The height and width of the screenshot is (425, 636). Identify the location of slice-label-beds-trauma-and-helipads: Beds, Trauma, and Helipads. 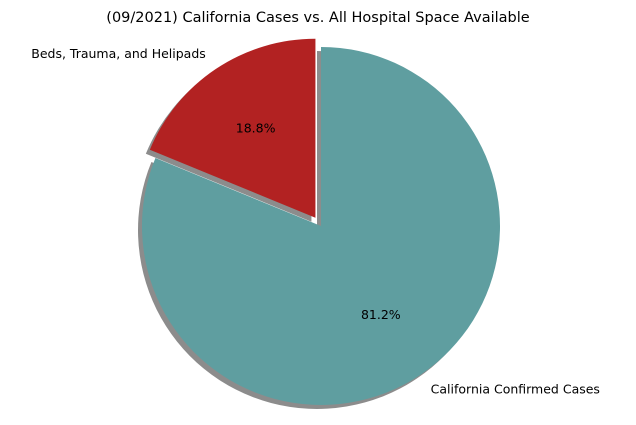
(118, 53).